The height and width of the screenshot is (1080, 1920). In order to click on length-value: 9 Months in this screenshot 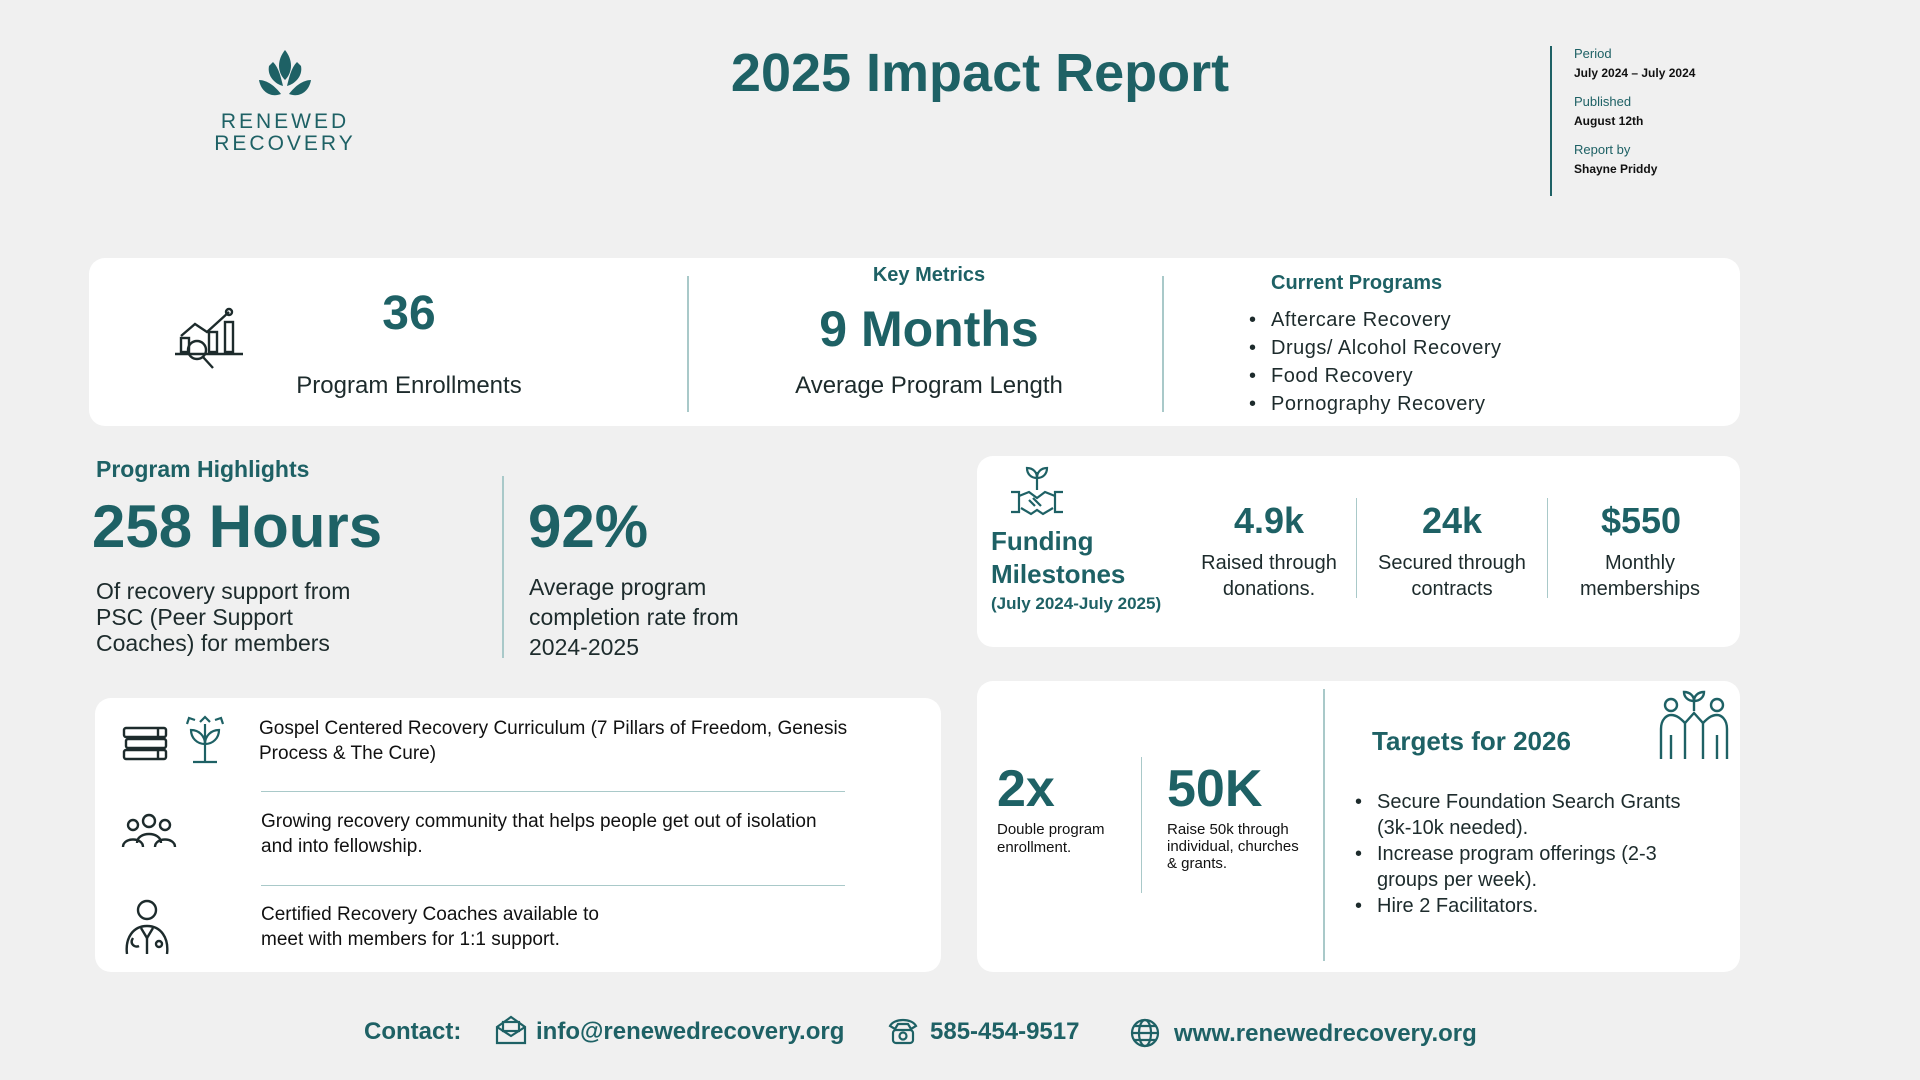, I will do `click(929, 329)`.